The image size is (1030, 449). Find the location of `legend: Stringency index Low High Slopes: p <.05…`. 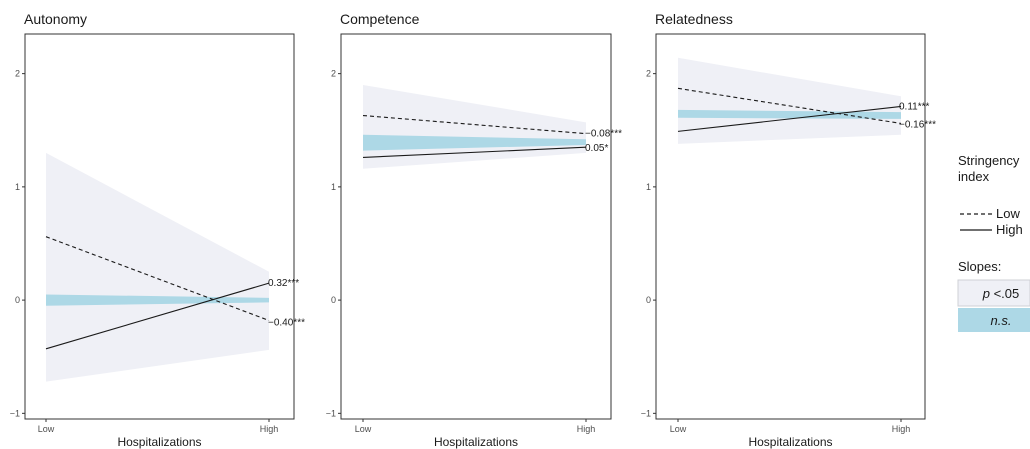

legend: Stringency index Low High Slopes: p <.05… is located at coordinates (993, 242).